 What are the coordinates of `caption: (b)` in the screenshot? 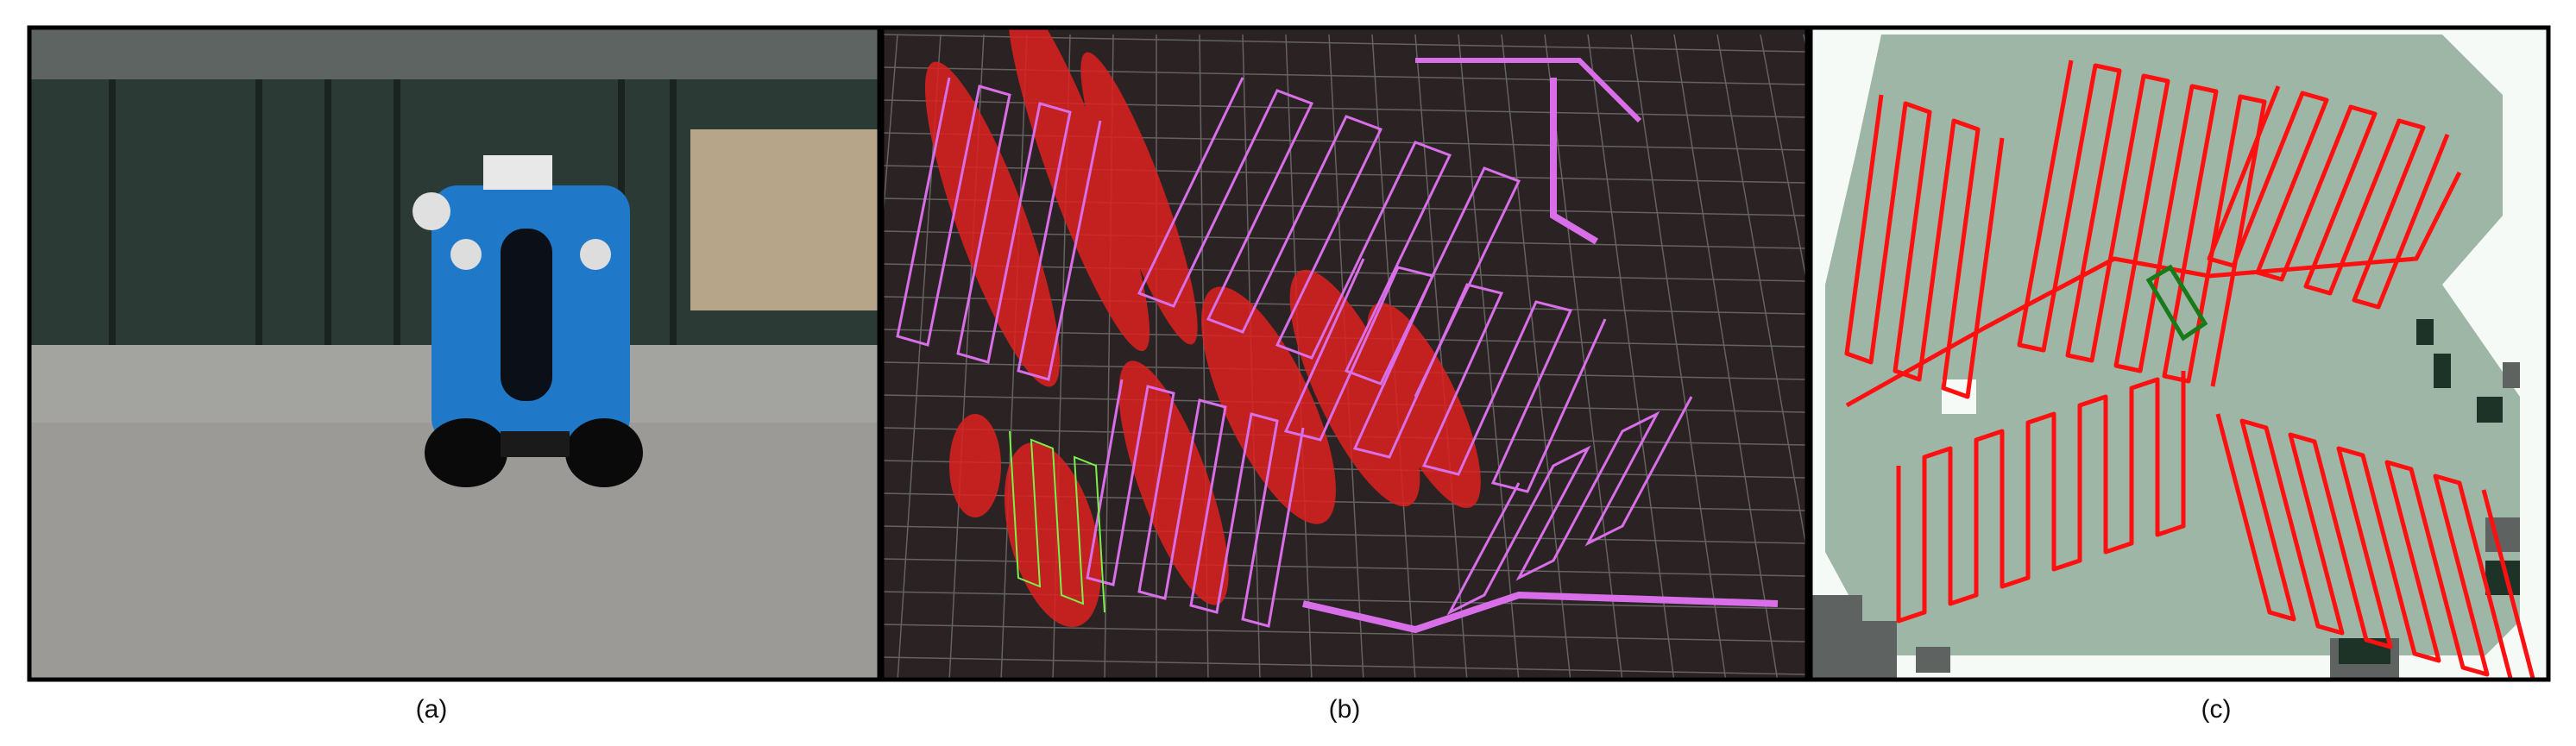 It's located at (1345, 709).